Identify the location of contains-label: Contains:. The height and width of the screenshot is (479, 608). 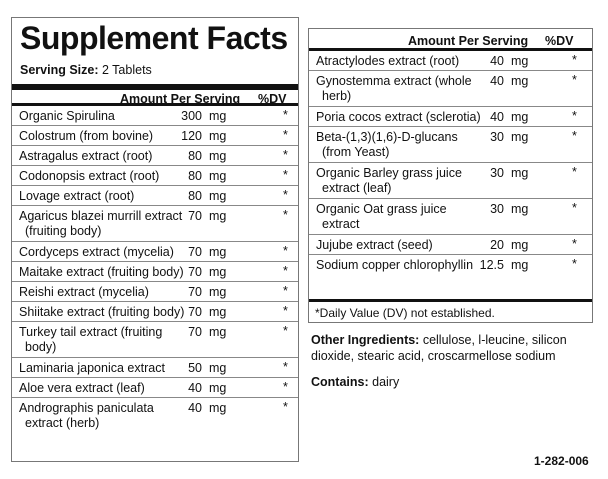
(340, 382).